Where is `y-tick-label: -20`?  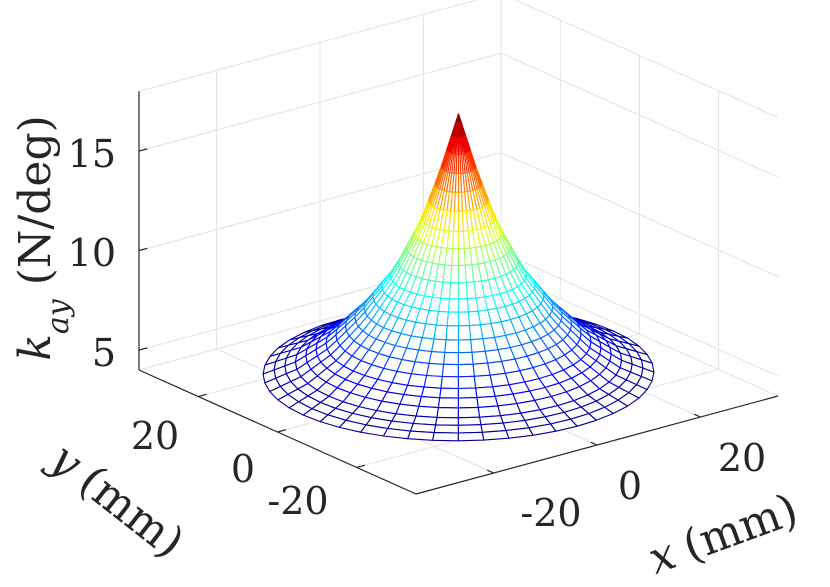
y-tick-label: -20 is located at coordinates (297, 501).